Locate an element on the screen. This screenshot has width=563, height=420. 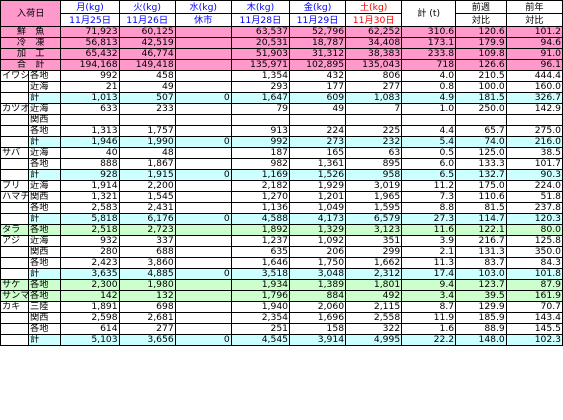
value-cell: 126.6 is located at coordinates (481, 65).